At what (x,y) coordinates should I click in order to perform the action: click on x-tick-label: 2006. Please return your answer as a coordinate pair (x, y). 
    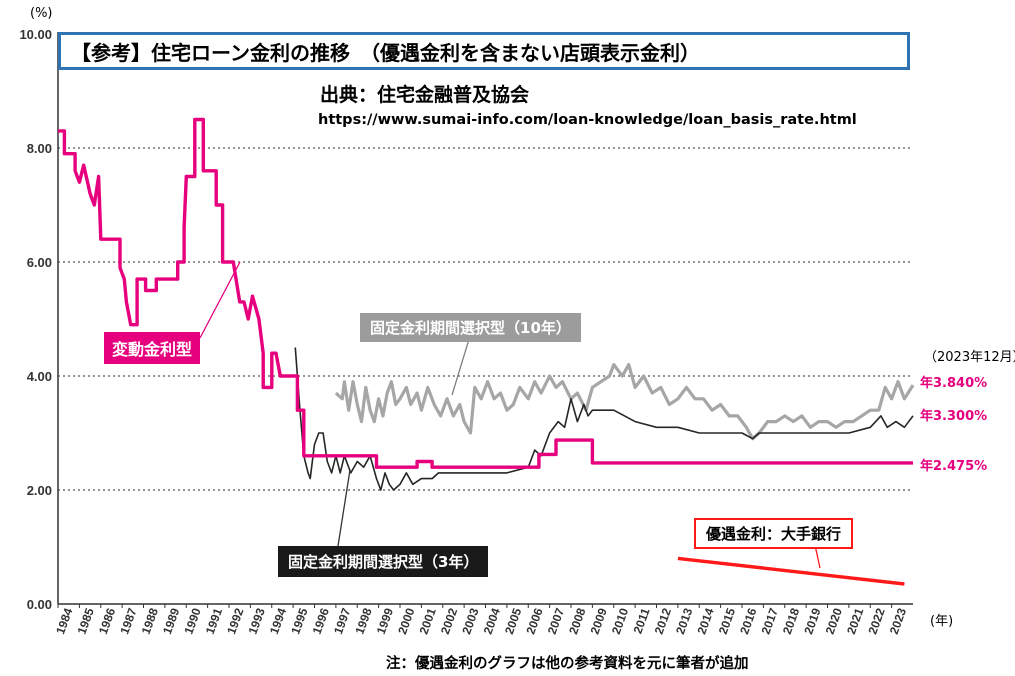
    Looking at the image, I should click on (534, 621).